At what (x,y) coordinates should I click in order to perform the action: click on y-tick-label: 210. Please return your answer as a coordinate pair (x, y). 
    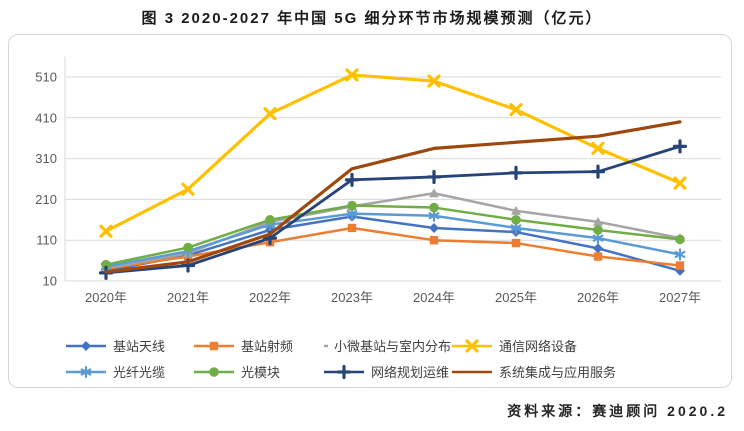
    Looking at the image, I should click on (46, 199).